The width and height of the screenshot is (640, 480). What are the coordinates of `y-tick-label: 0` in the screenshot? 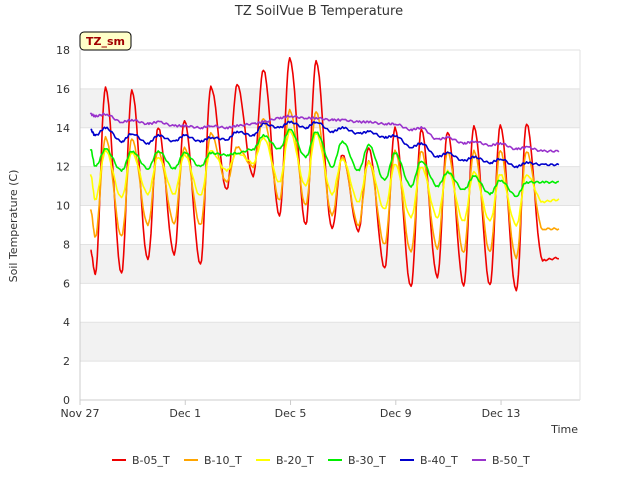 It's located at (66, 400).